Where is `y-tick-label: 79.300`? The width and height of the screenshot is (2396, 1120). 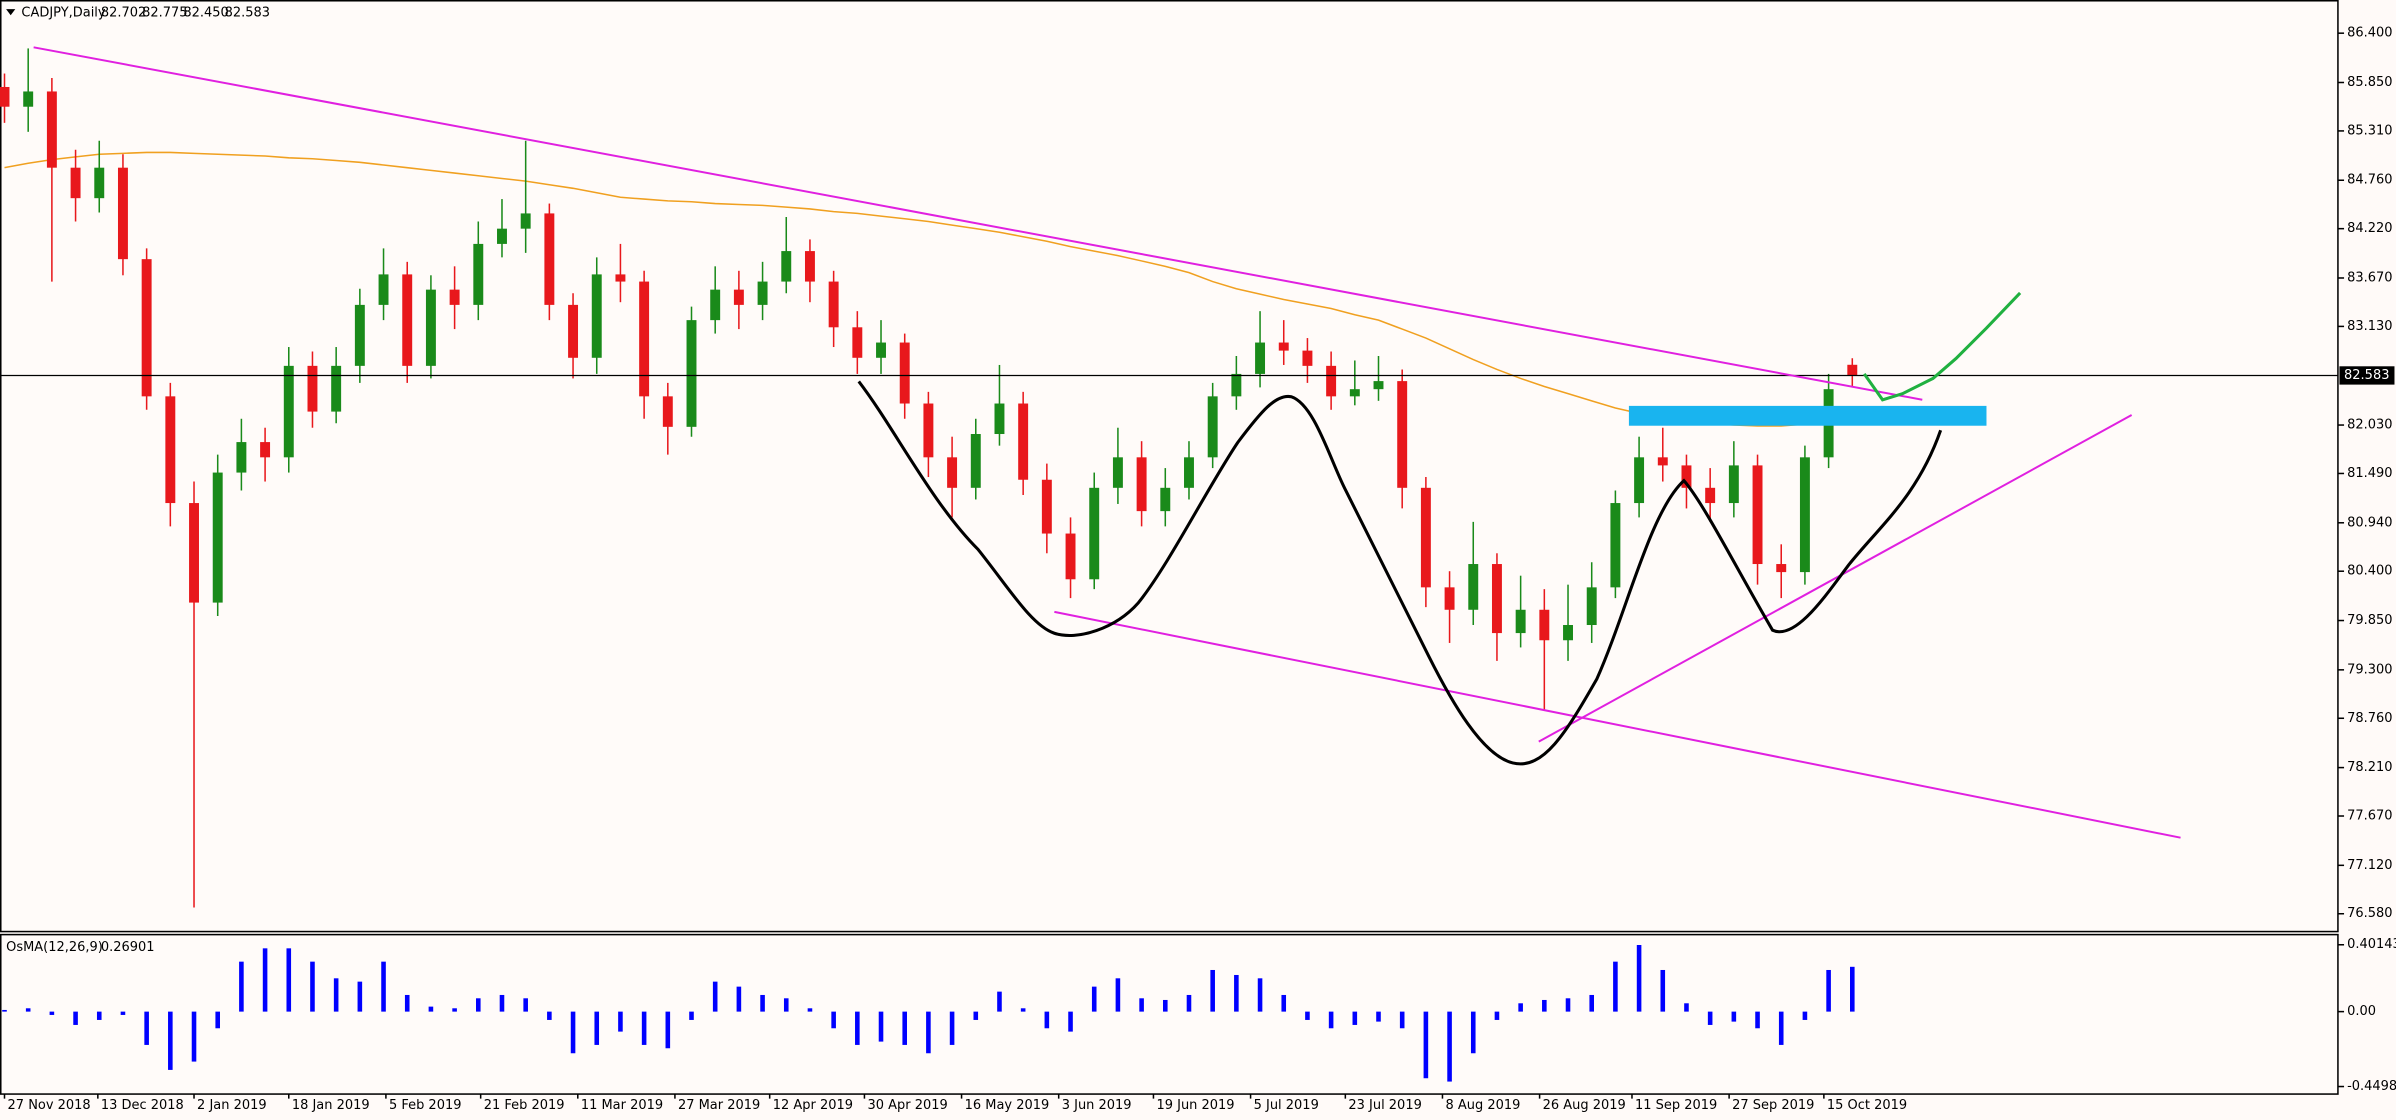 y-tick-label: 79.300 is located at coordinates (2369, 669).